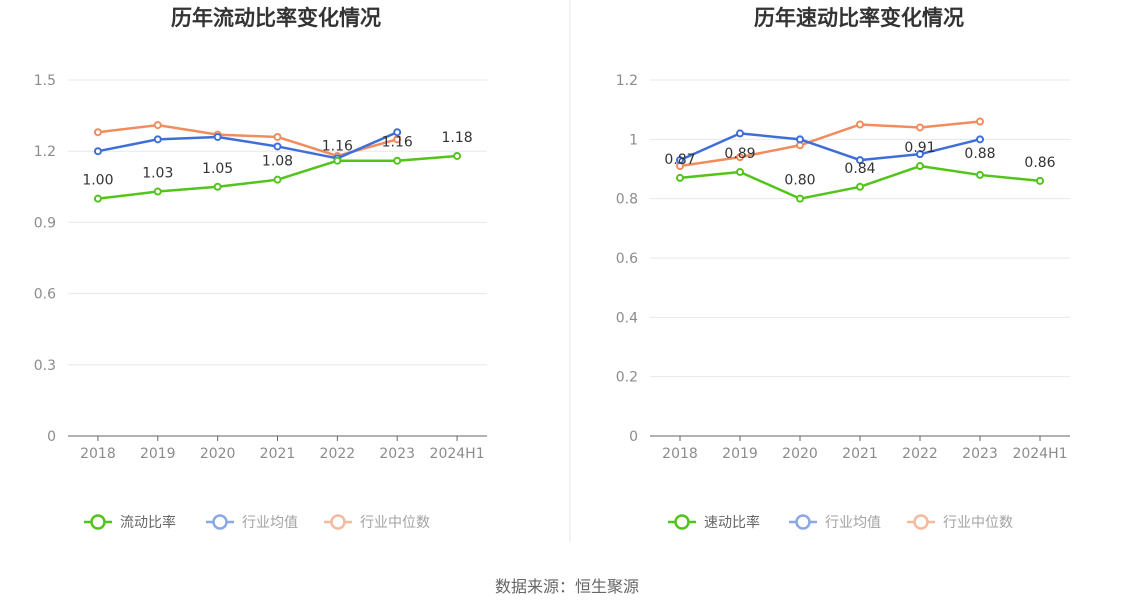 This screenshot has width=1134, height=612. I want to click on x-tick-label: 2018, so click(680, 454).